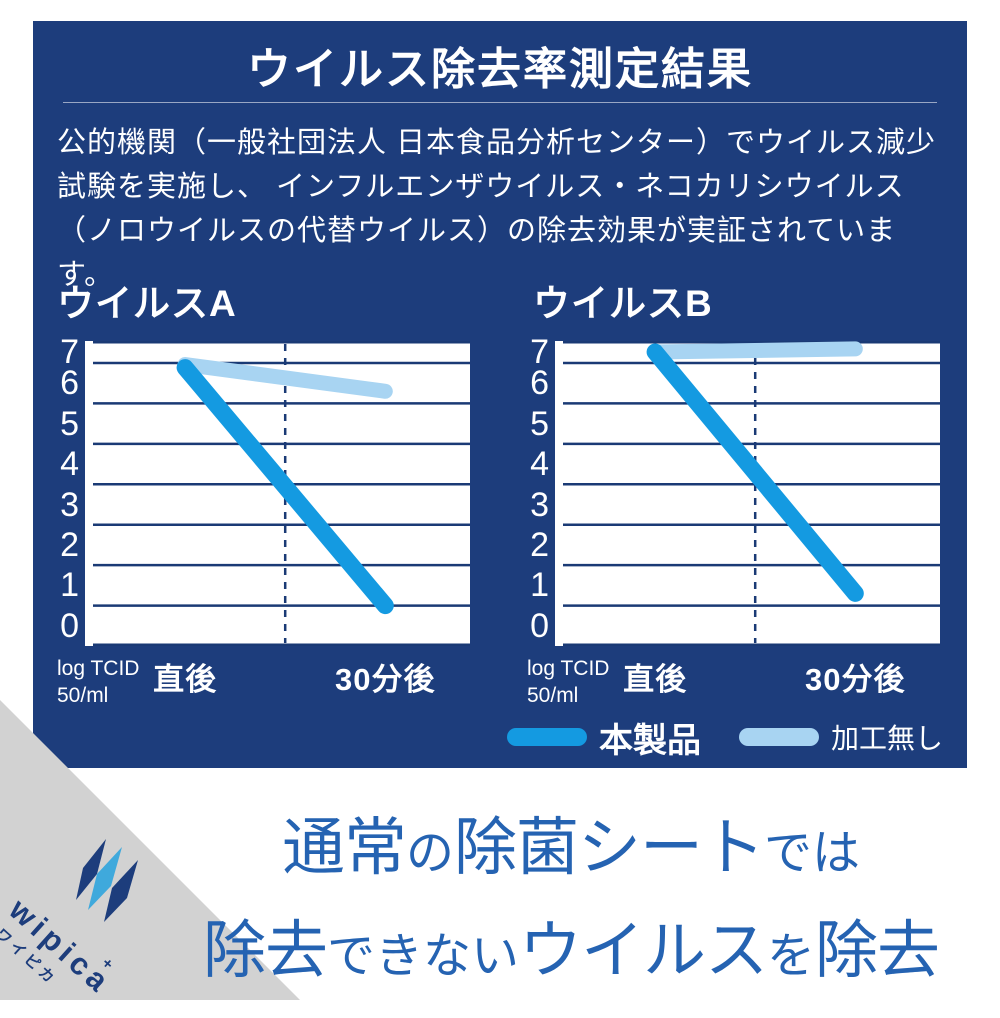 The image size is (1000, 1018). What do you see at coordinates (277, 675) in the screenshot?
I see `chart-a-x-axis: 直後 30分後` at bounding box center [277, 675].